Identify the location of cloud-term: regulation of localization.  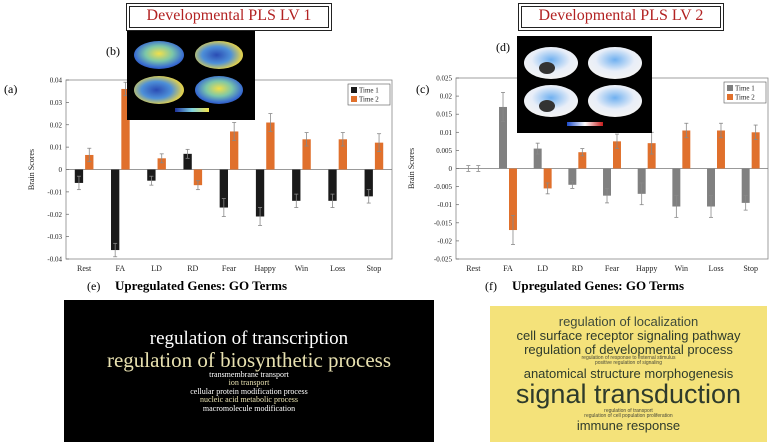
(628, 322).